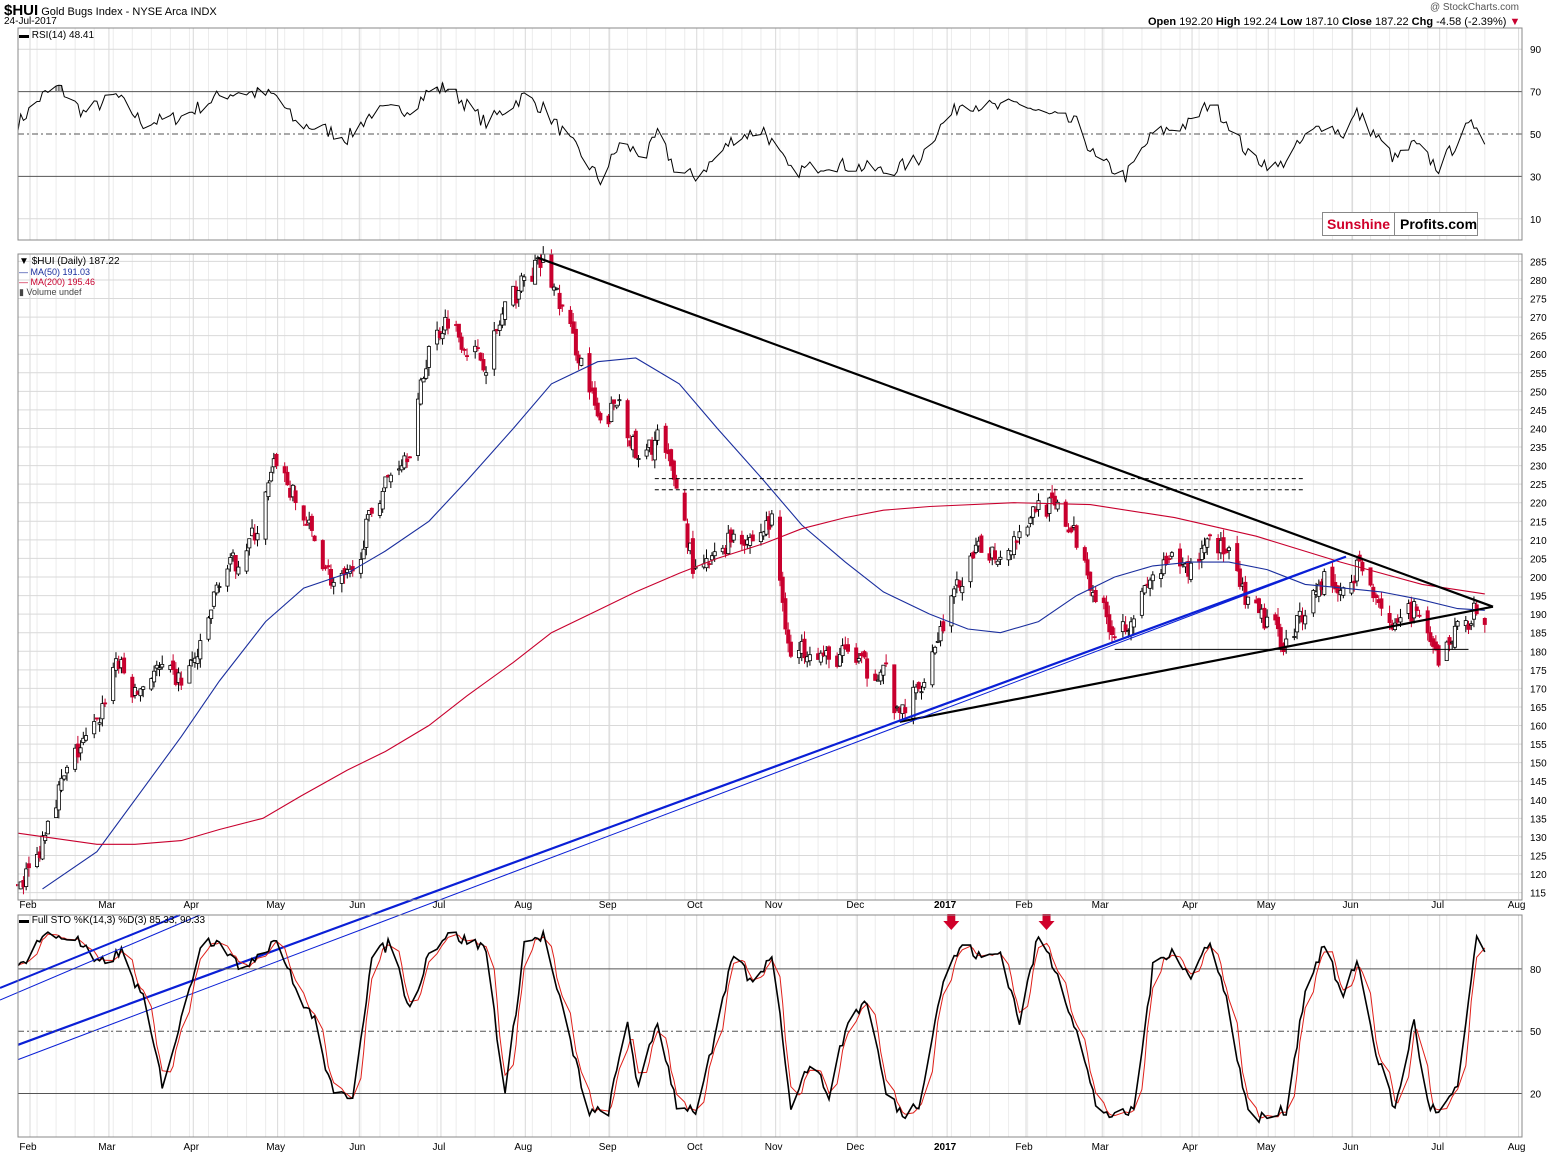 The height and width of the screenshot is (1157, 1565). What do you see at coordinates (57, 35) in the screenshot?
I see `rsi-label: ▬ RSI(14) 48.41` at bounding box center [57, 35].